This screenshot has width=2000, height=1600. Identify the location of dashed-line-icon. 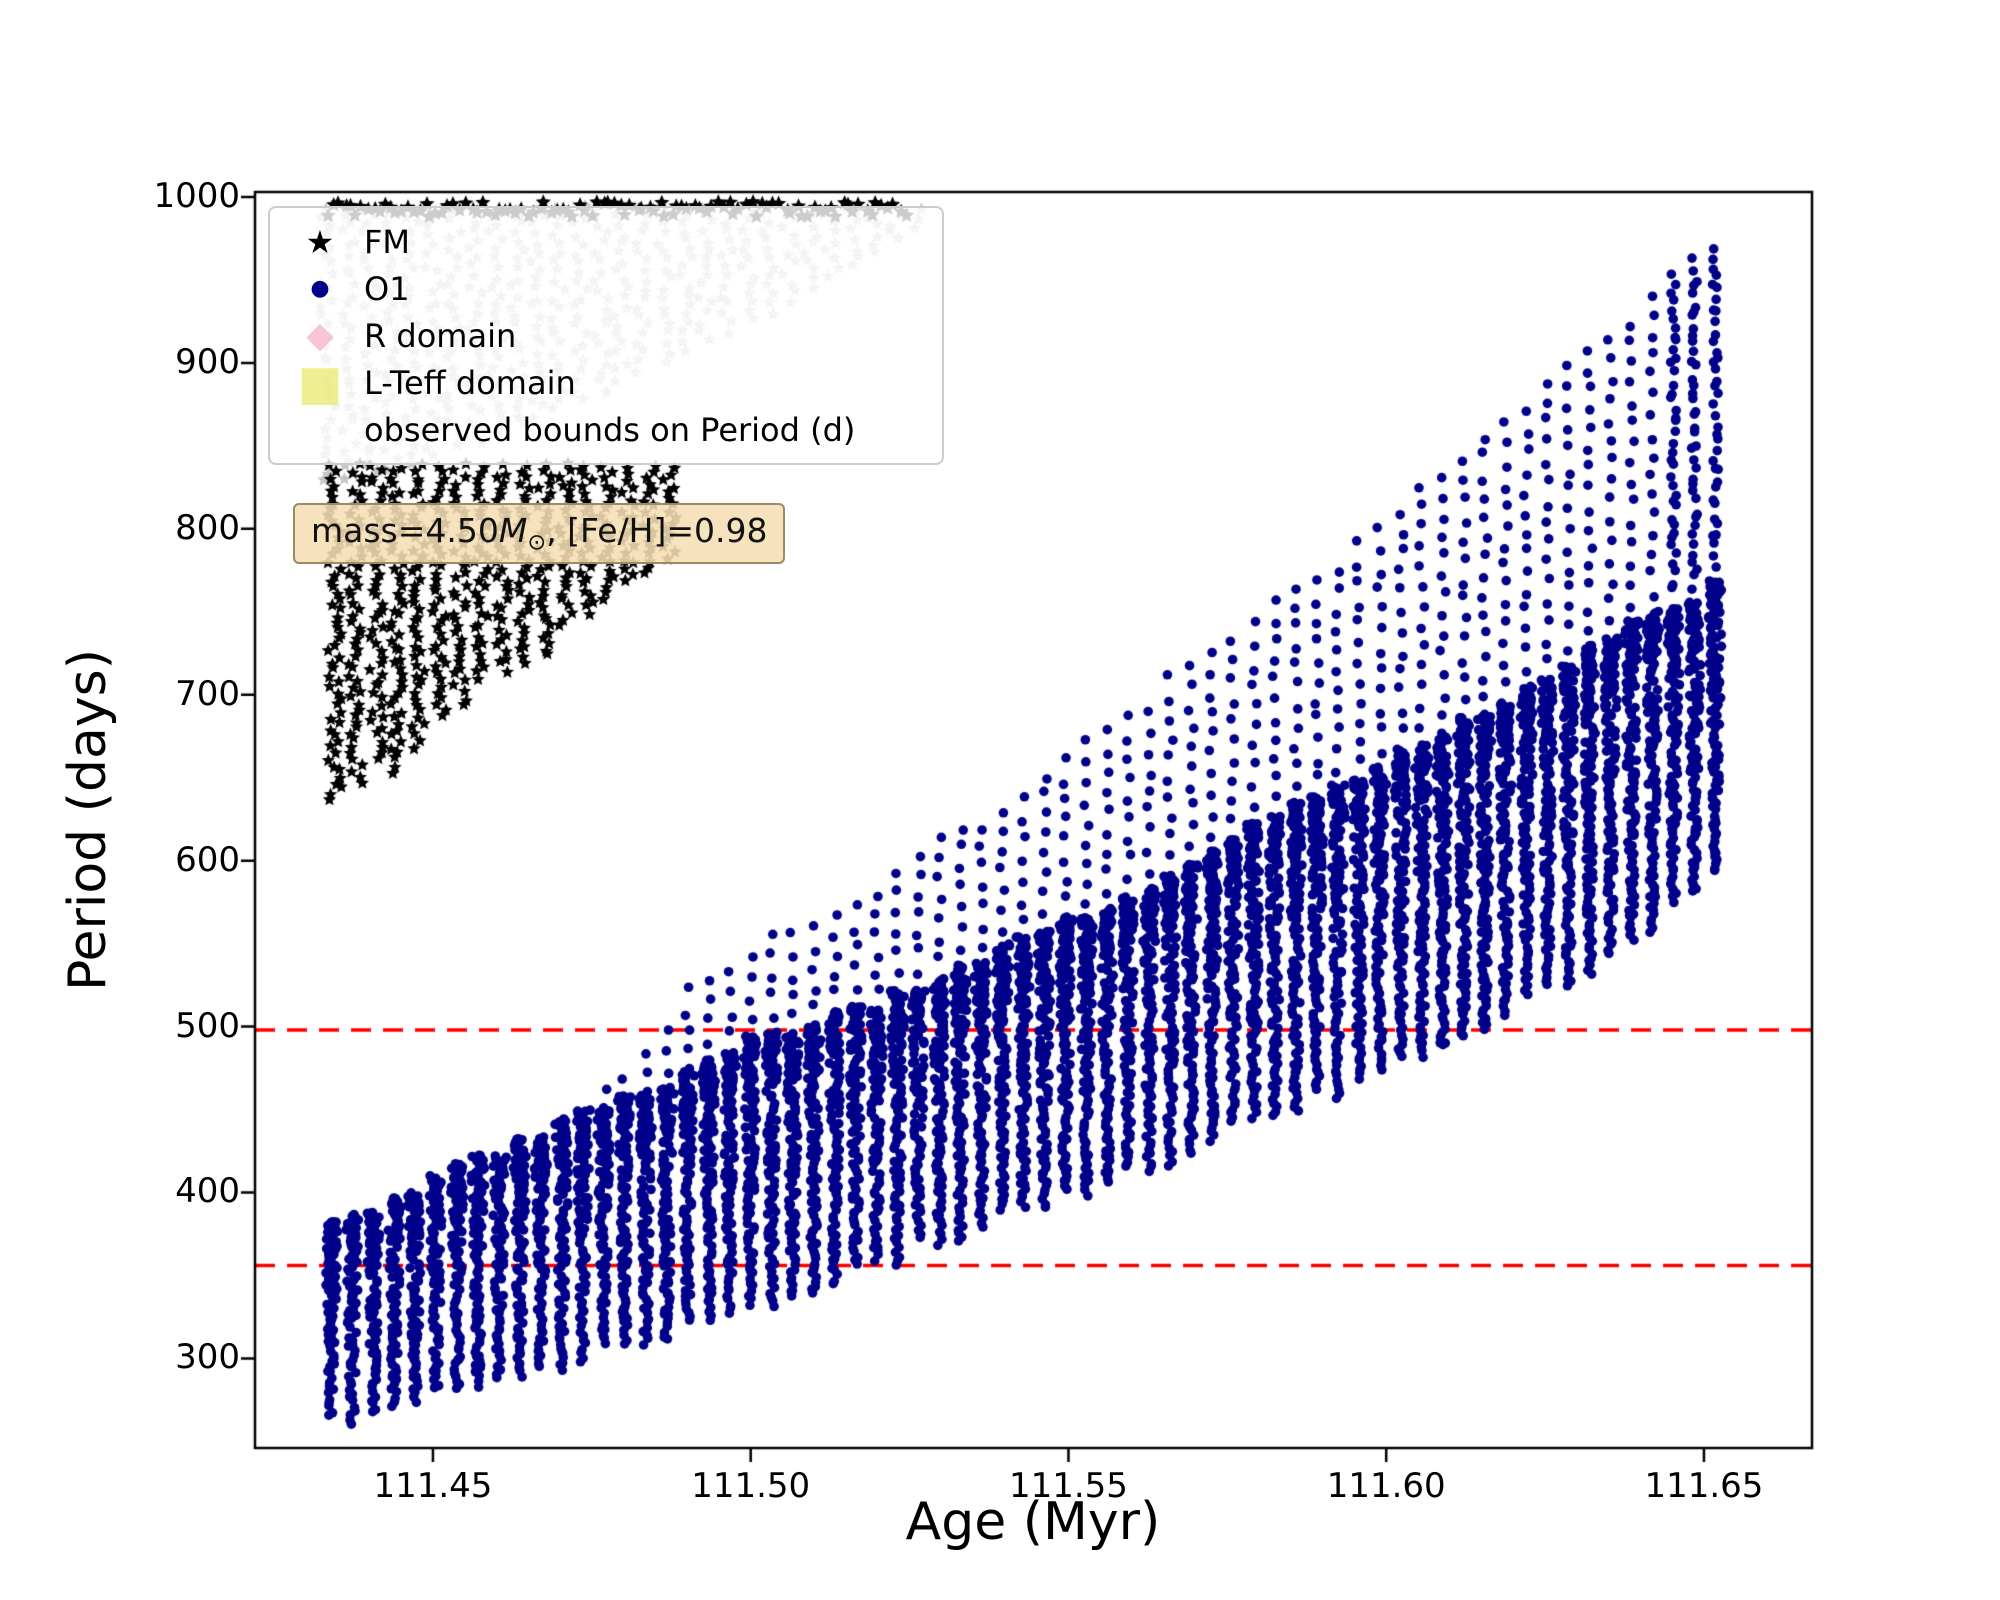
(320, 430).